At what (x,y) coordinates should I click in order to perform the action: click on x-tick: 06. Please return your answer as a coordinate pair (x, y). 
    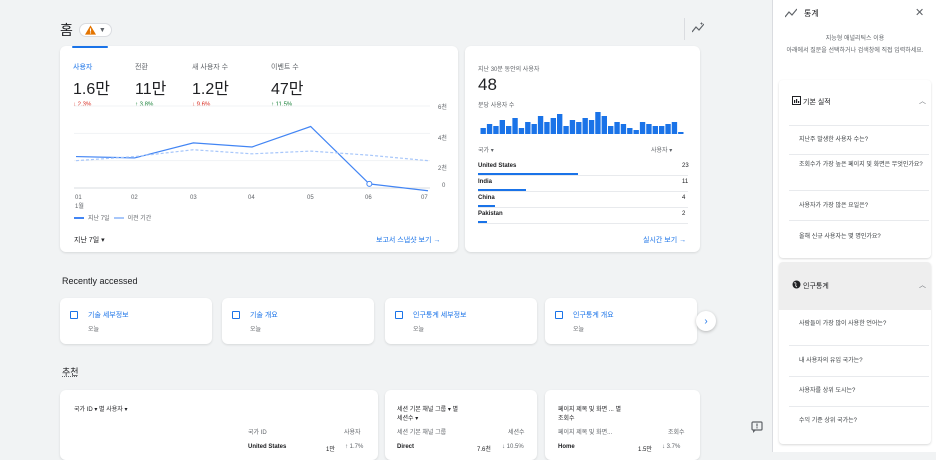
    Looking at the image, I should click on (368, 198).